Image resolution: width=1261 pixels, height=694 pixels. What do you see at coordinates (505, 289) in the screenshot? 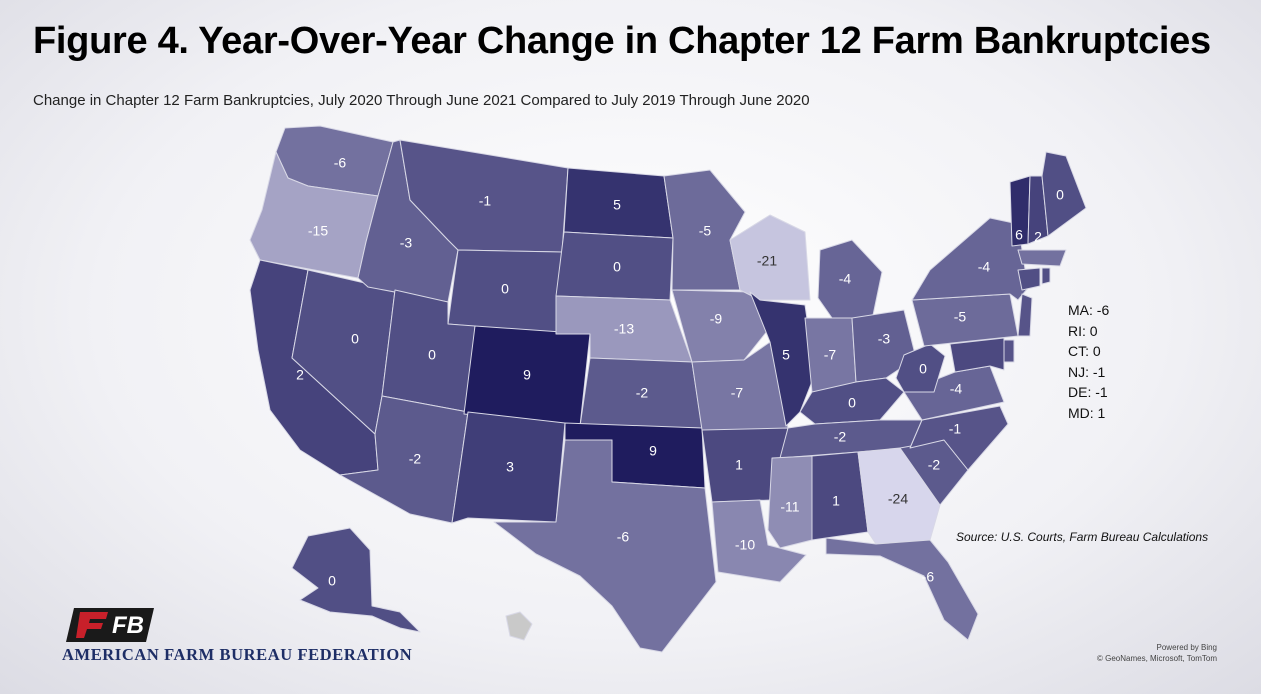
I see `state-label-wy: 0` at bounding box center [505, 289].